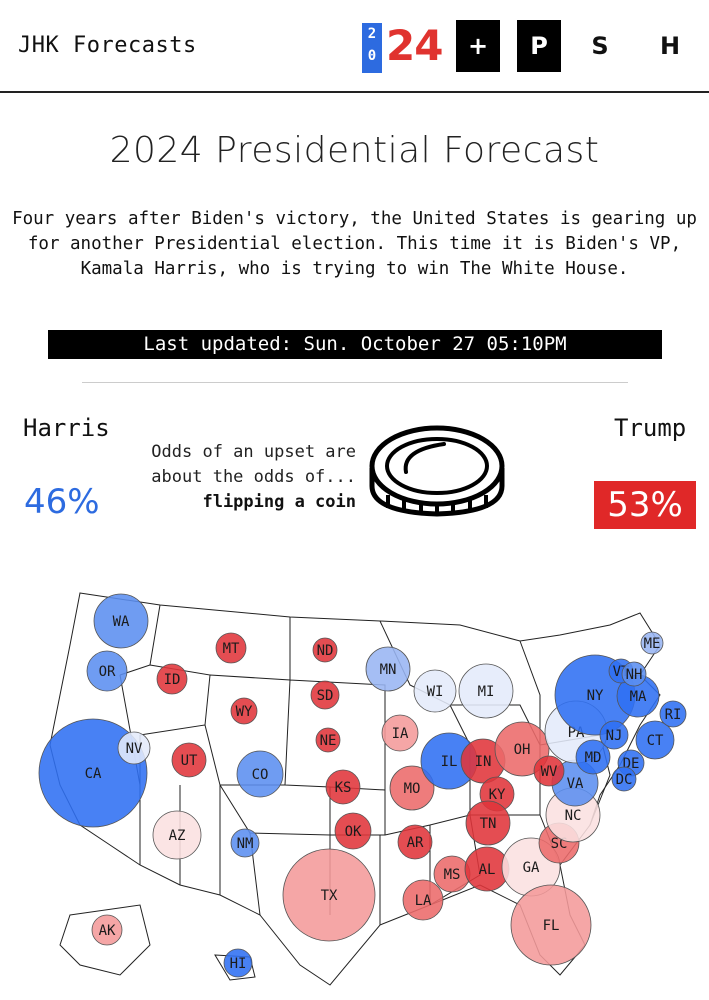 Image resolution: width=709 pixels, height=1000 pixels. I want to click on trump-label: Trump, so click(650, 428).